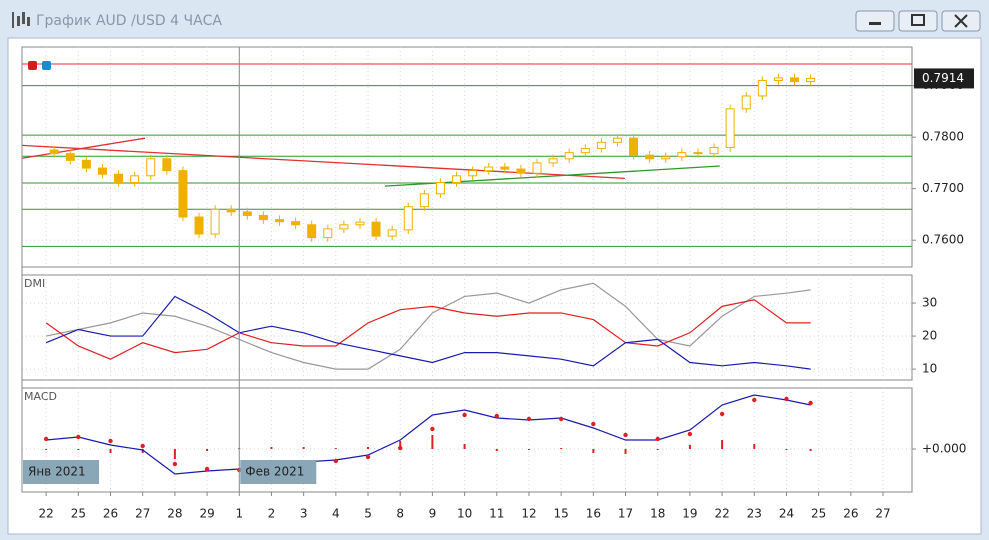 This screenshot has height=540, width=989. What do you see at coordinates (239, 514) in the screenshot?
I see `x-tick-label: 1` at bounding box center [239, 514].